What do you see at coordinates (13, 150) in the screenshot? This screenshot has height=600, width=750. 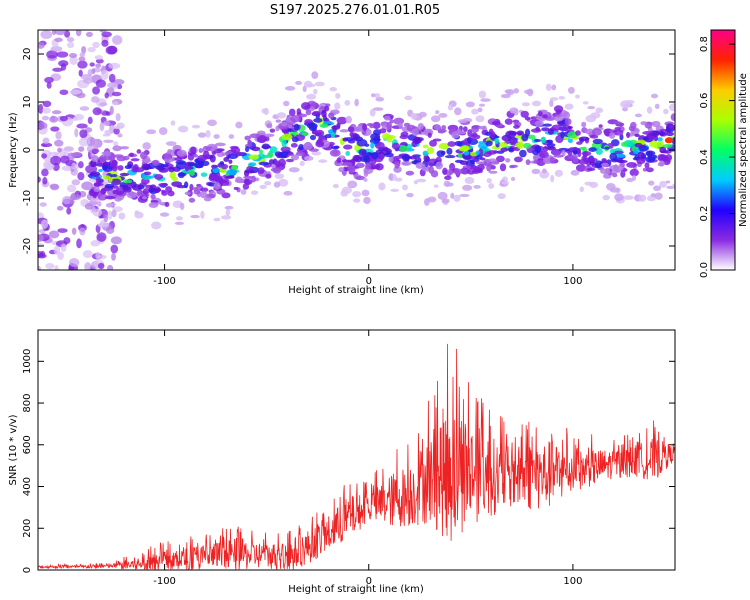 I see `spectrogram-y-label: Frequency (Hz)` at bounding box center [13, 150].